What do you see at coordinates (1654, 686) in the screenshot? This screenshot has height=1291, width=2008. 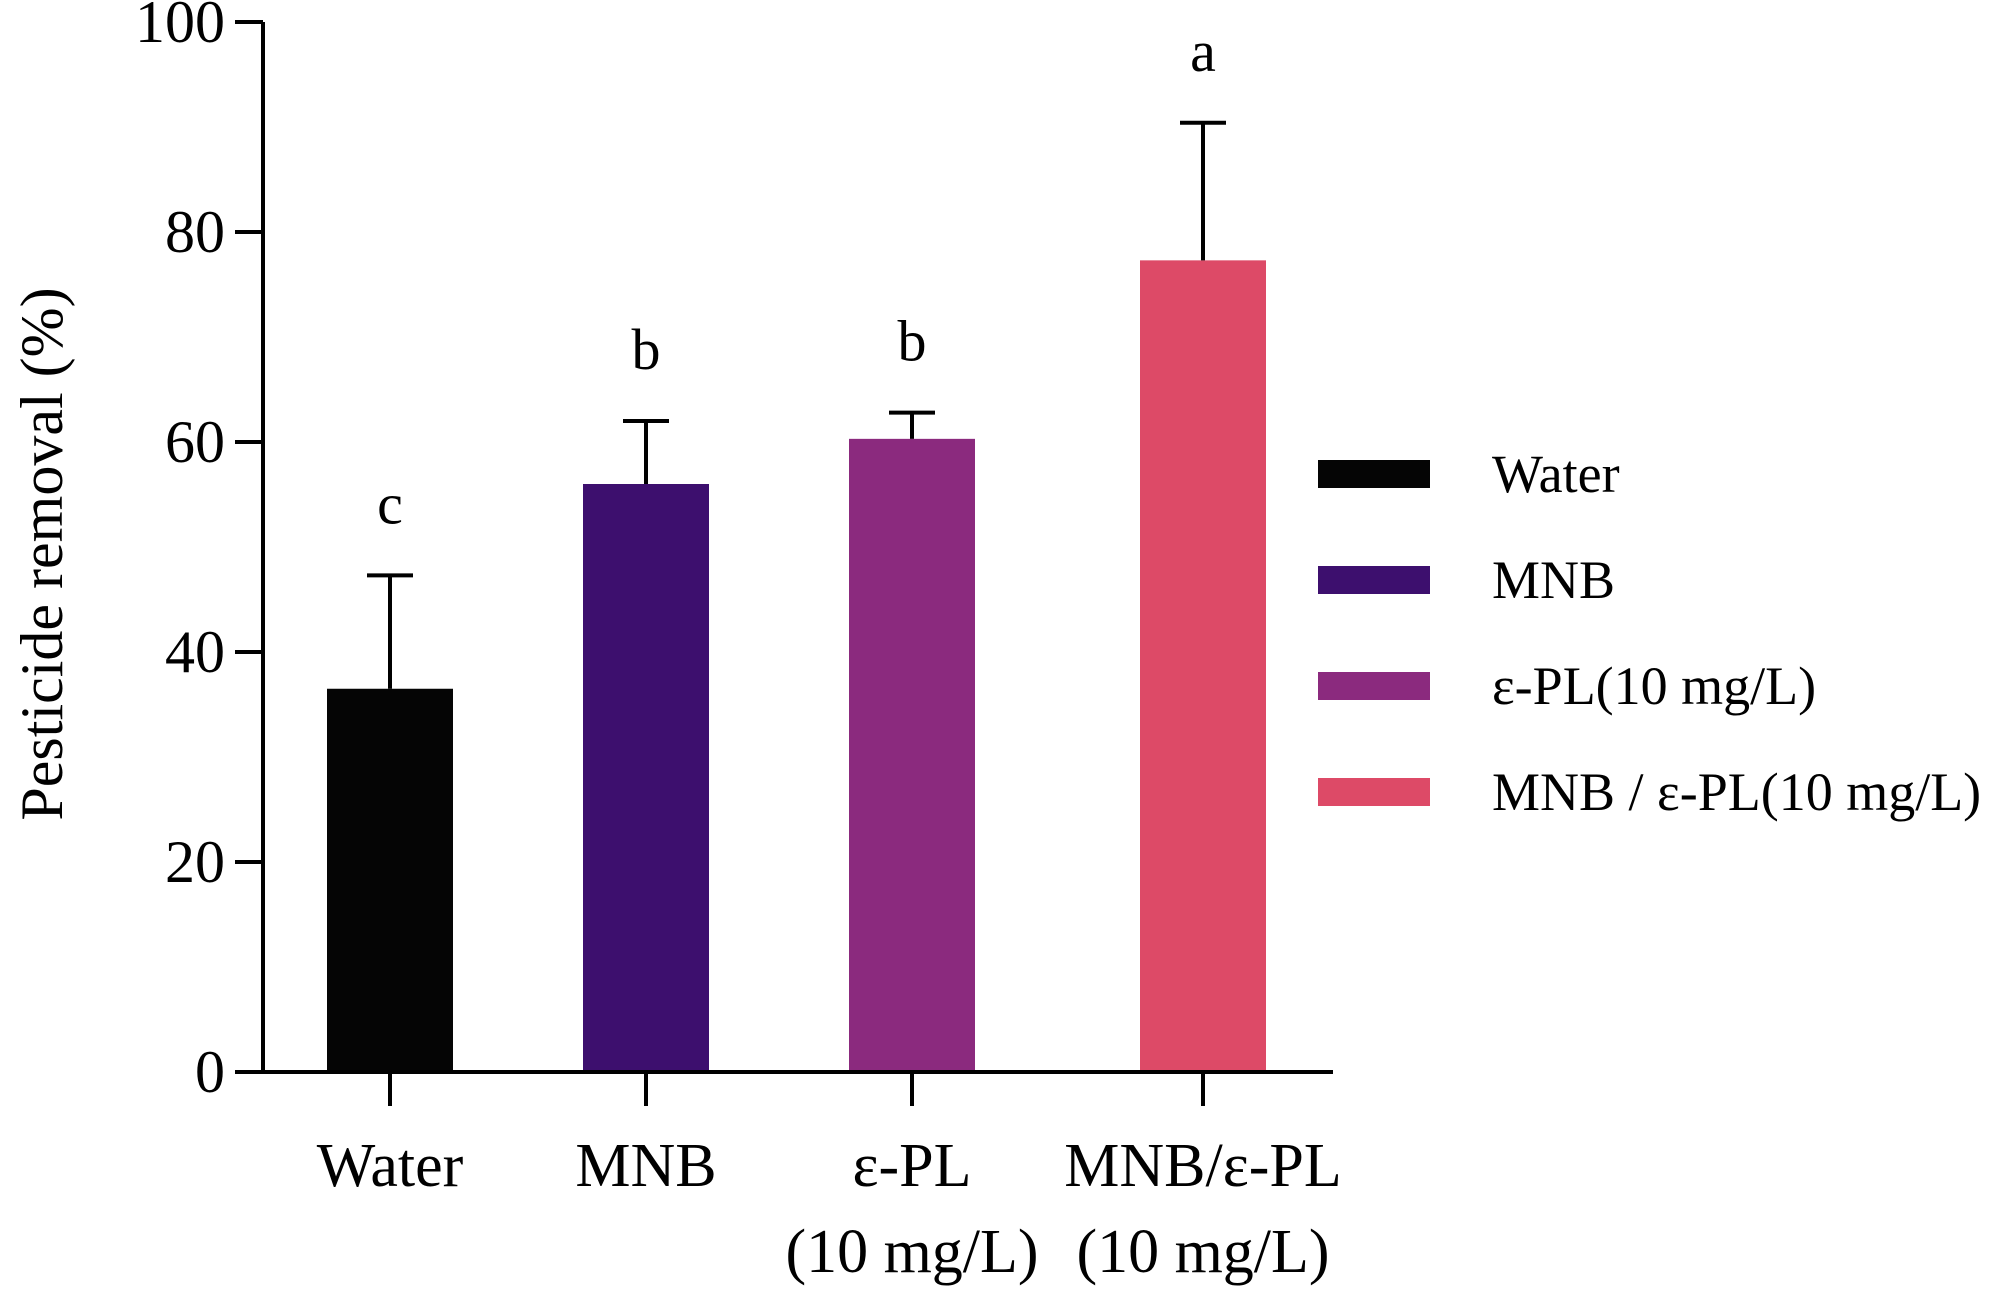 I see `legend-label: ε-PL(10 mg/L)` at bounding box center [1654, 686].